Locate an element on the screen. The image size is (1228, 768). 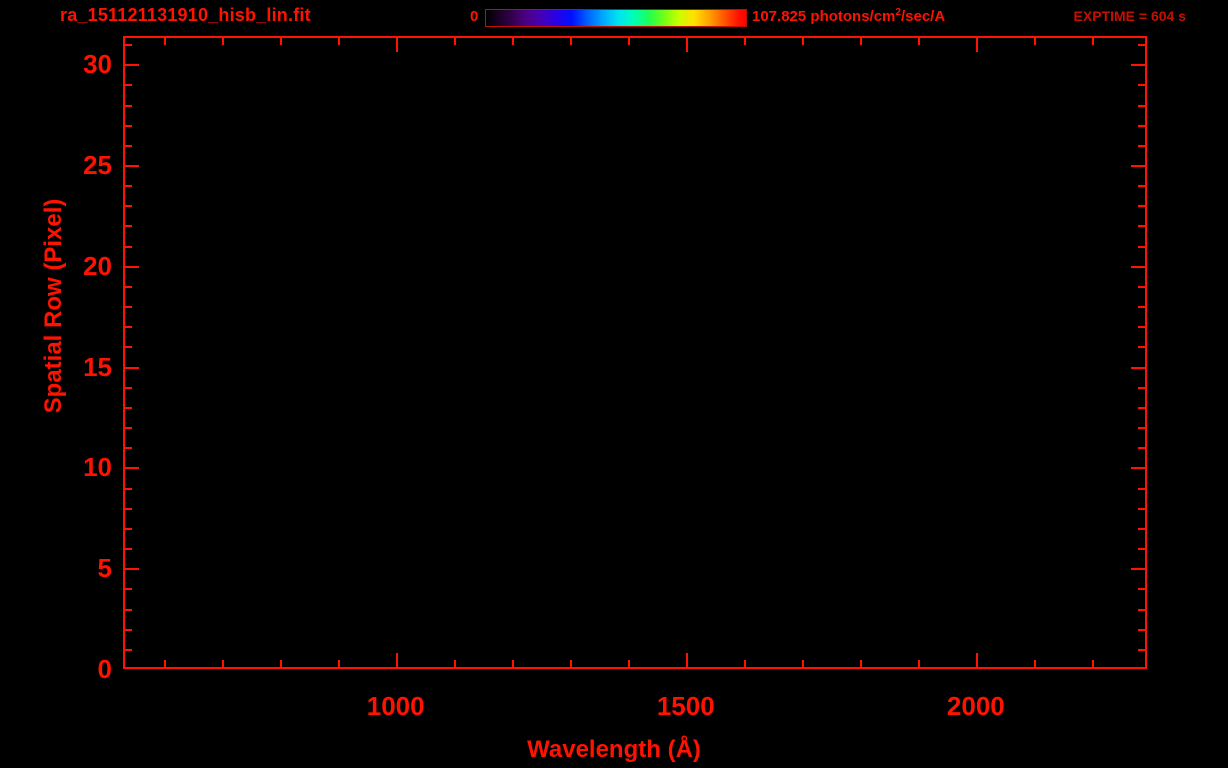
colorbar-max-value: 107.825 is located at coordinates (779, 16).